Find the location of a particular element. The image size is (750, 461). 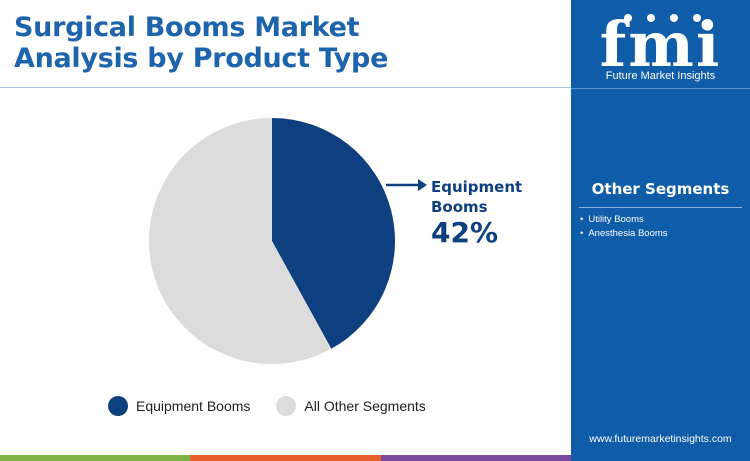

segment-item: • Utility Booms is located at coordinates (612, 219).